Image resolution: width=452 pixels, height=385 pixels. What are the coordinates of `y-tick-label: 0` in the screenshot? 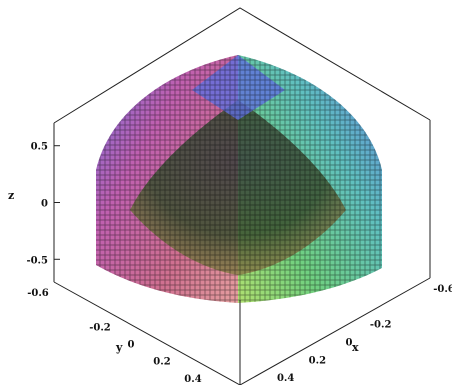 It's located at (131, 345).